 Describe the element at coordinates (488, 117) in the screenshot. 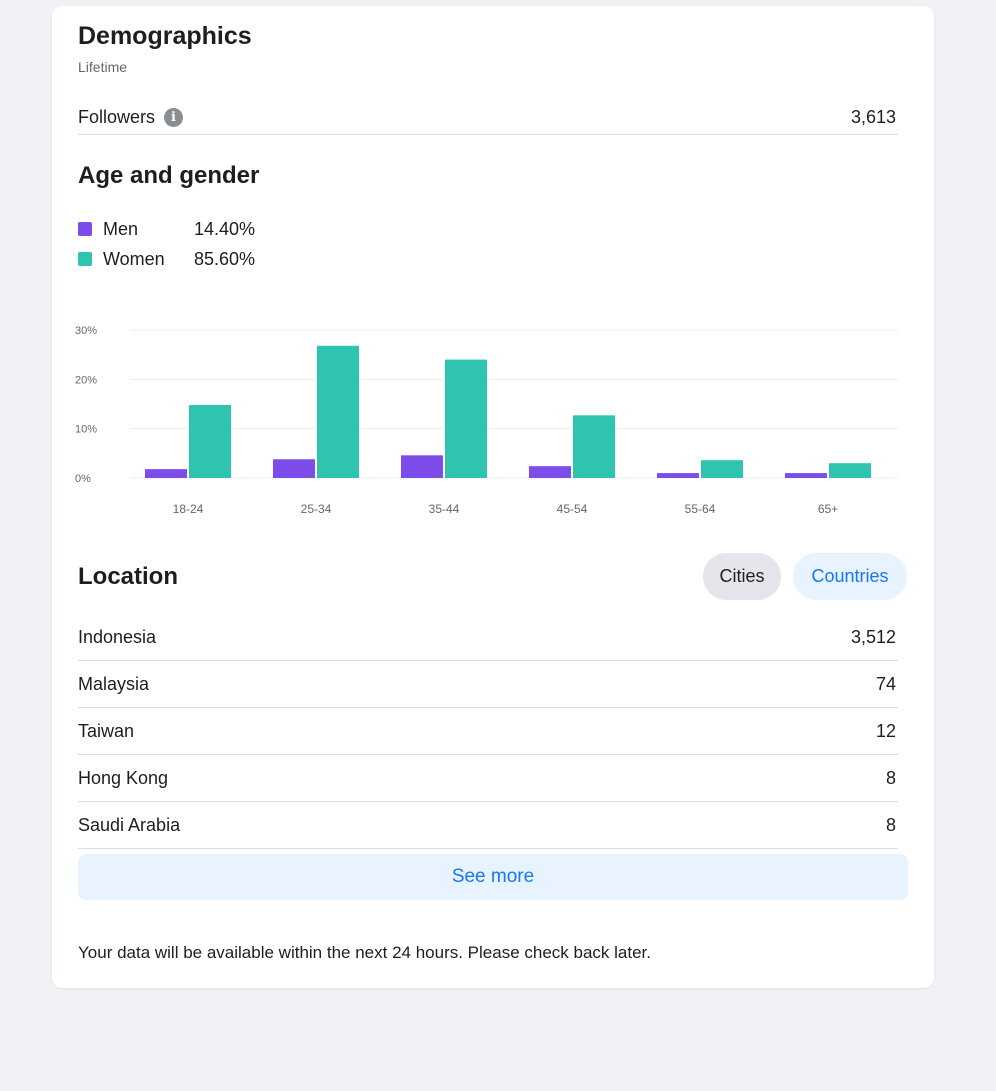

I see `followers-row: Followers i 3,613` at that location.